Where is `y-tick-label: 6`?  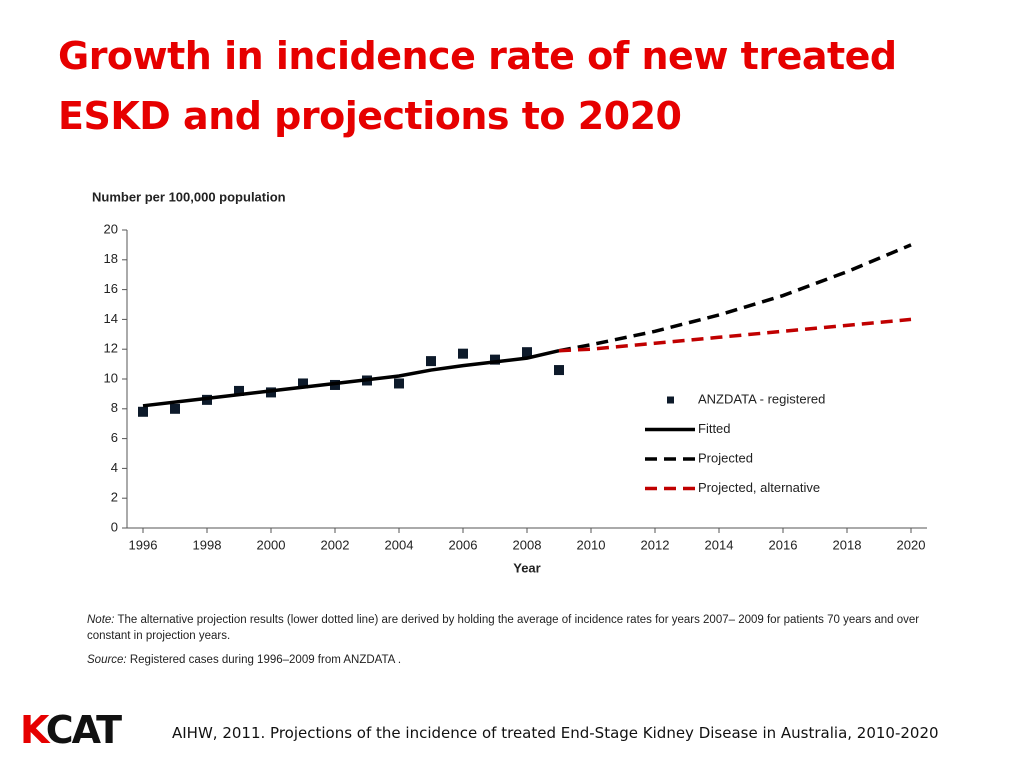 y-tick-label: 6 is located at coordinates (114, 437).